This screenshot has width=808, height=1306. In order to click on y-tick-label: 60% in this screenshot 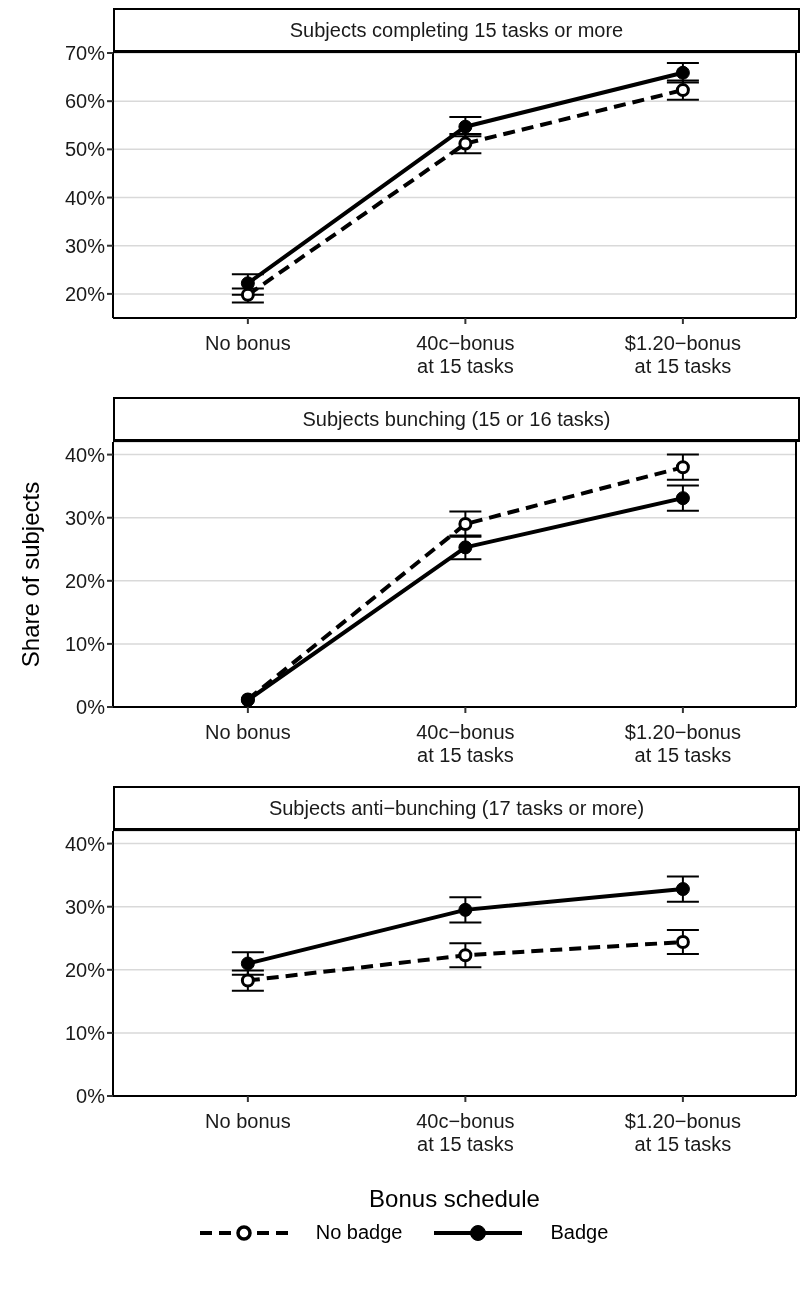, I will do `click(85, 101)`.